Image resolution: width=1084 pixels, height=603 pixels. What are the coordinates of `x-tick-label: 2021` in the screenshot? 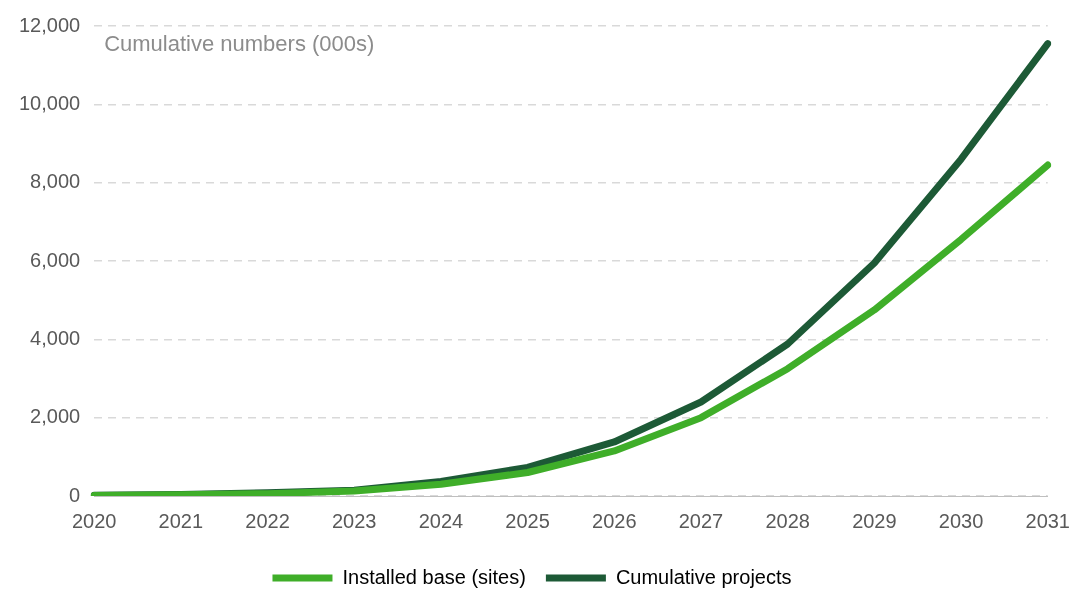 It's located at (181, 520).